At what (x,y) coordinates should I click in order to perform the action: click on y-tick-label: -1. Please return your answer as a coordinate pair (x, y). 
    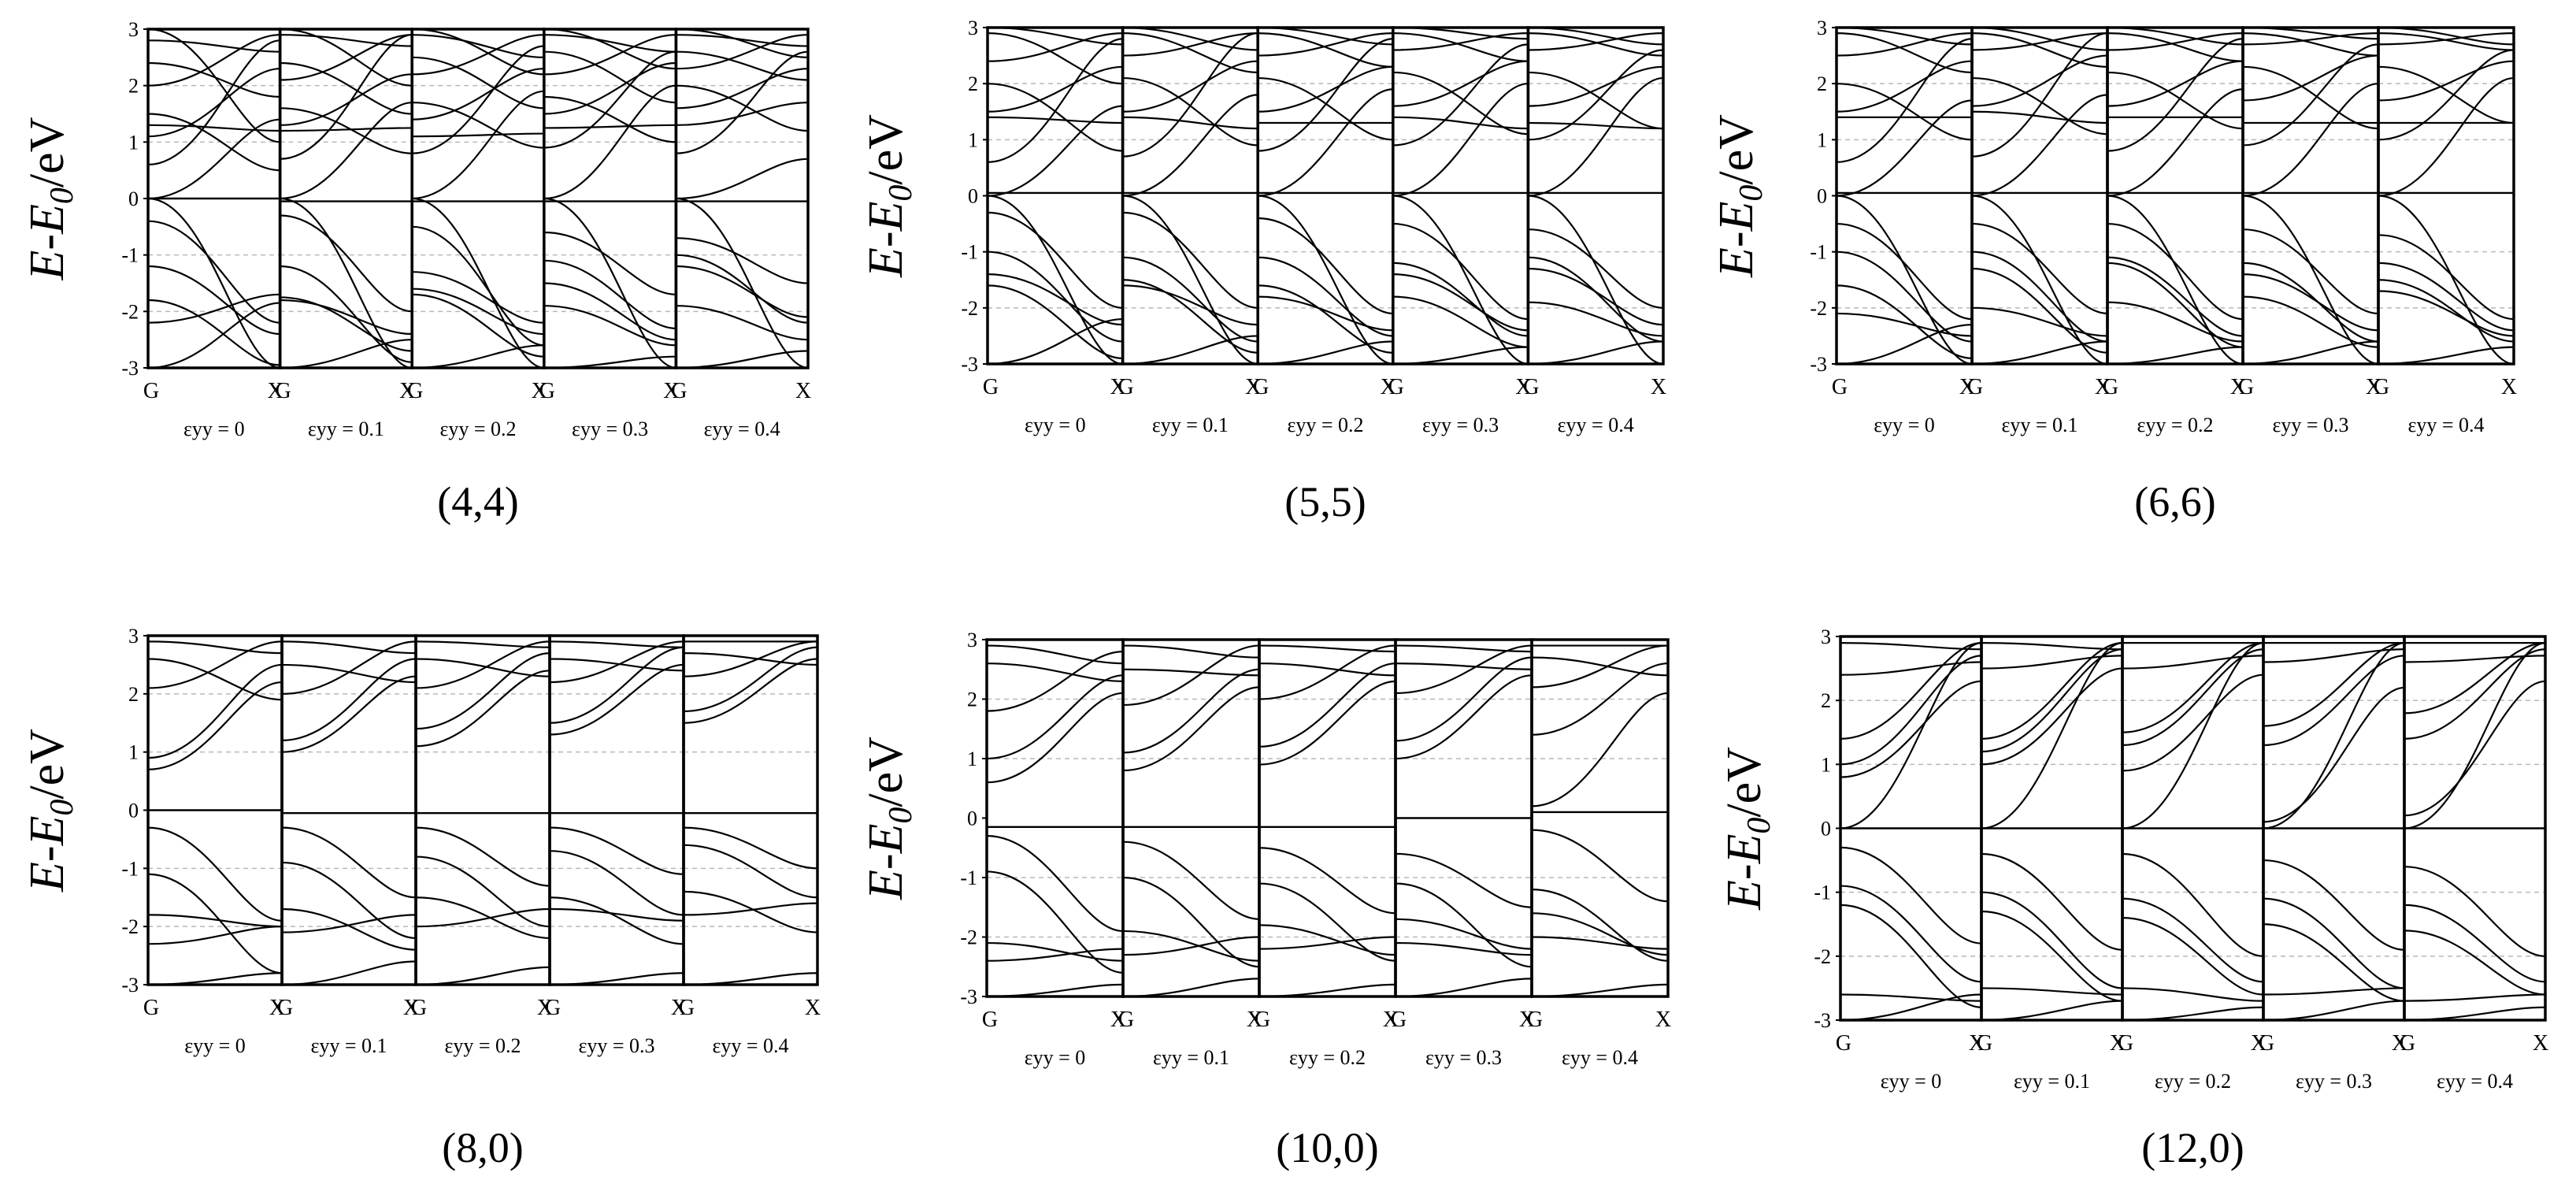
    Looking at the image, I should click on (130, 869).